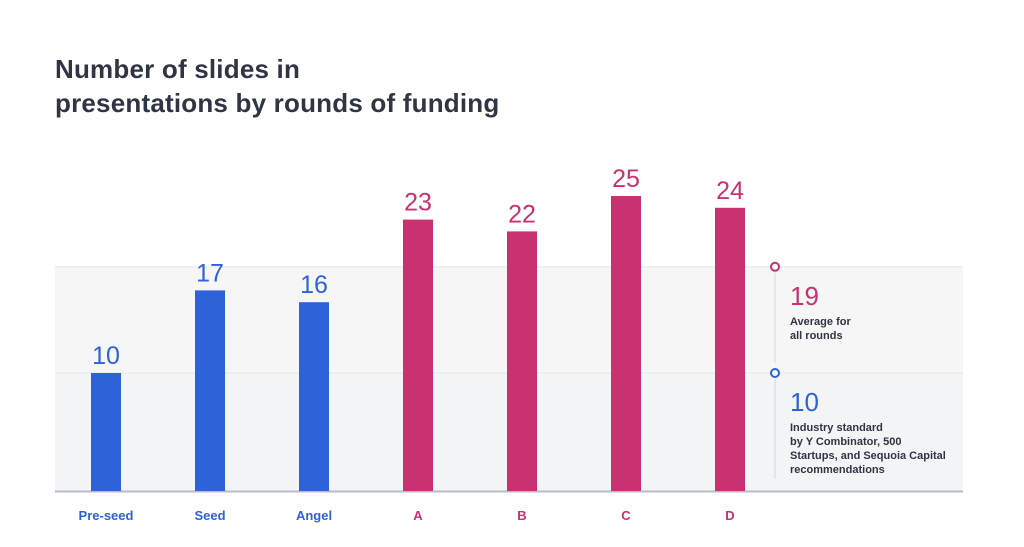  Describe the element at coordinates (407, 515) in the screenshot. I see `category-labels-group: Pre-seed Seed Angel A B C D` at that location.